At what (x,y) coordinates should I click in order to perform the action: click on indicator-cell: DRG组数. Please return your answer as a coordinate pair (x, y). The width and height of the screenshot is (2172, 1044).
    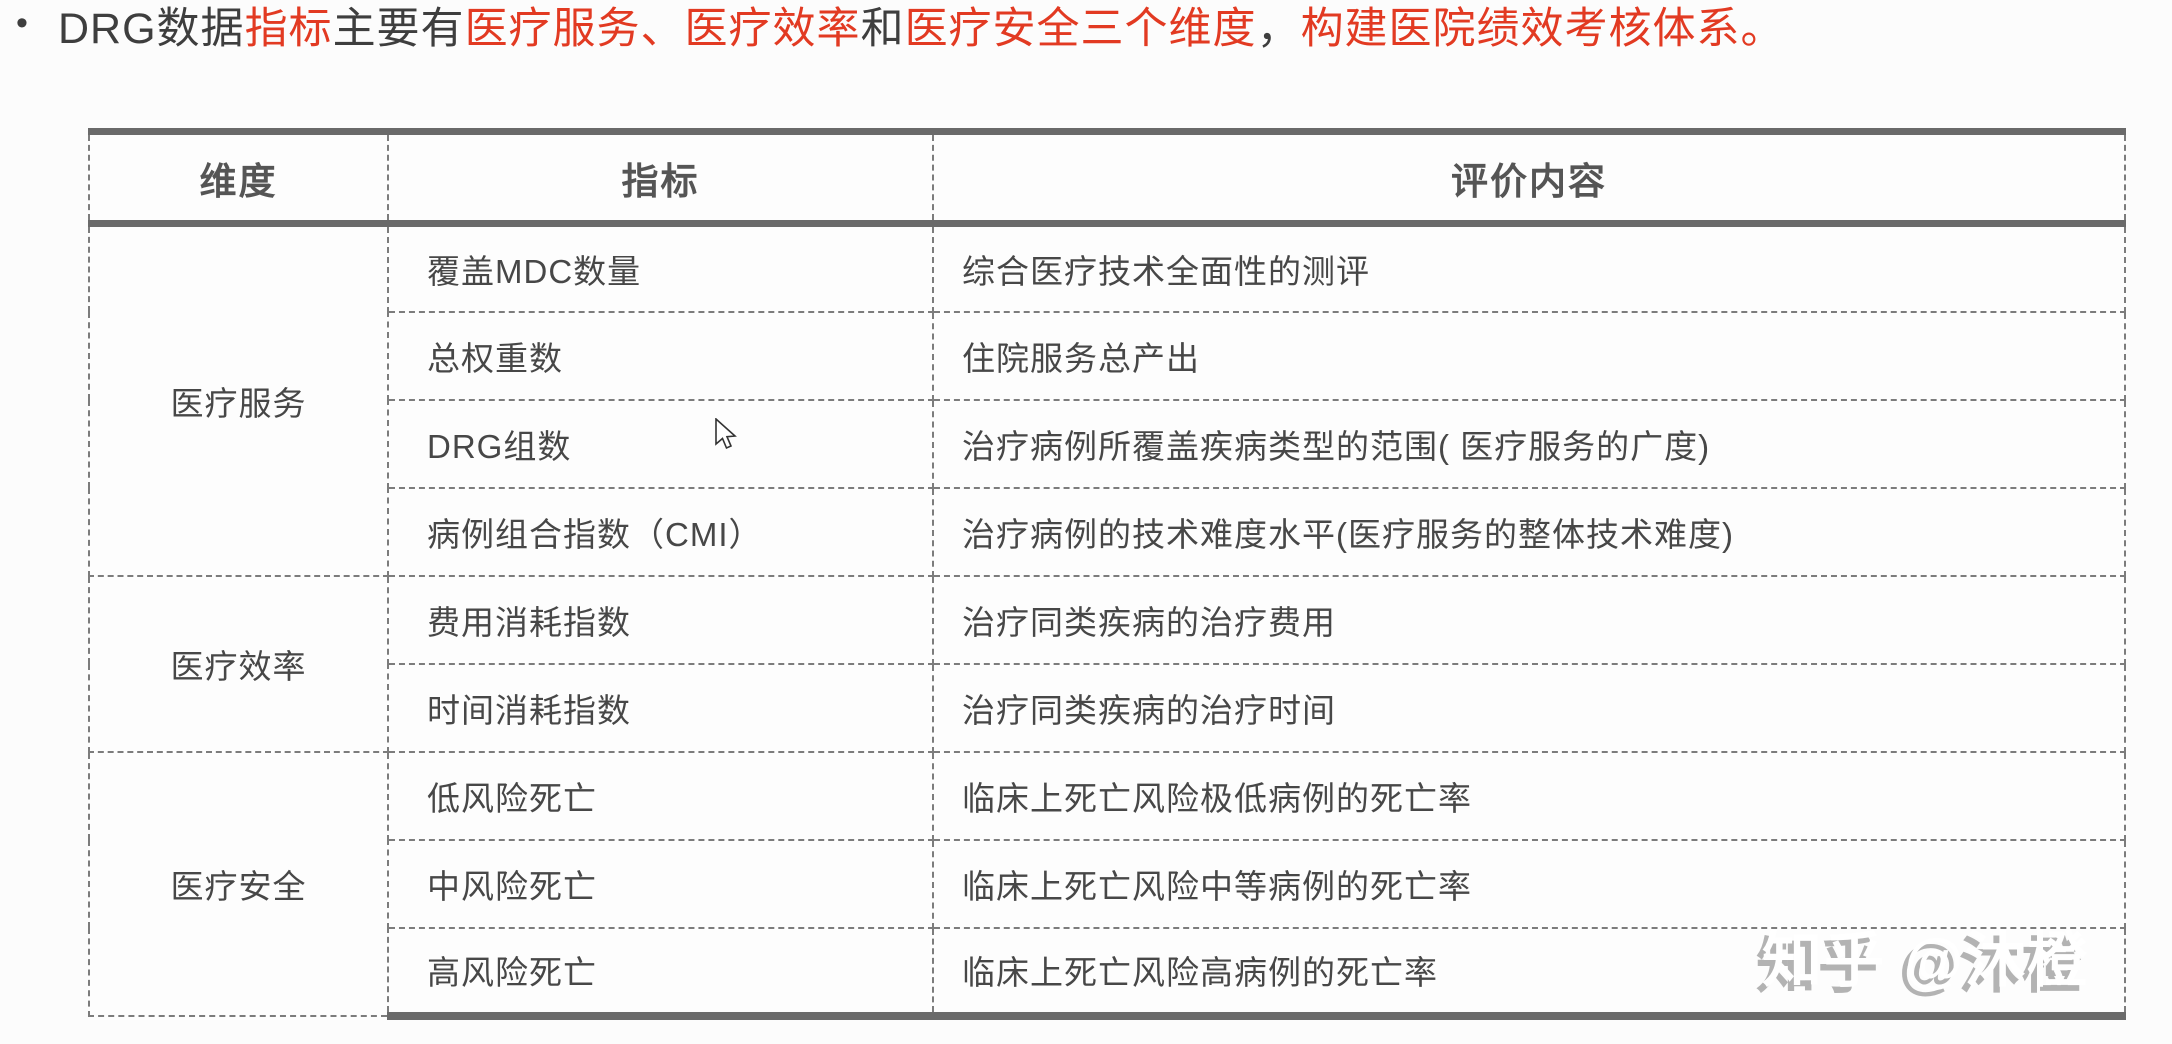
    Looking at the image, I should click on (660, 443).